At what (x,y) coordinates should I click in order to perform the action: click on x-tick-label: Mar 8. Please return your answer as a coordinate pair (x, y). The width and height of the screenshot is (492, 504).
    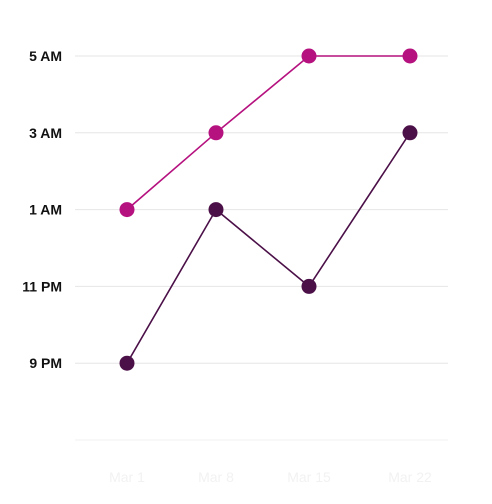
    Looking at the image, I should click on (216, 477).